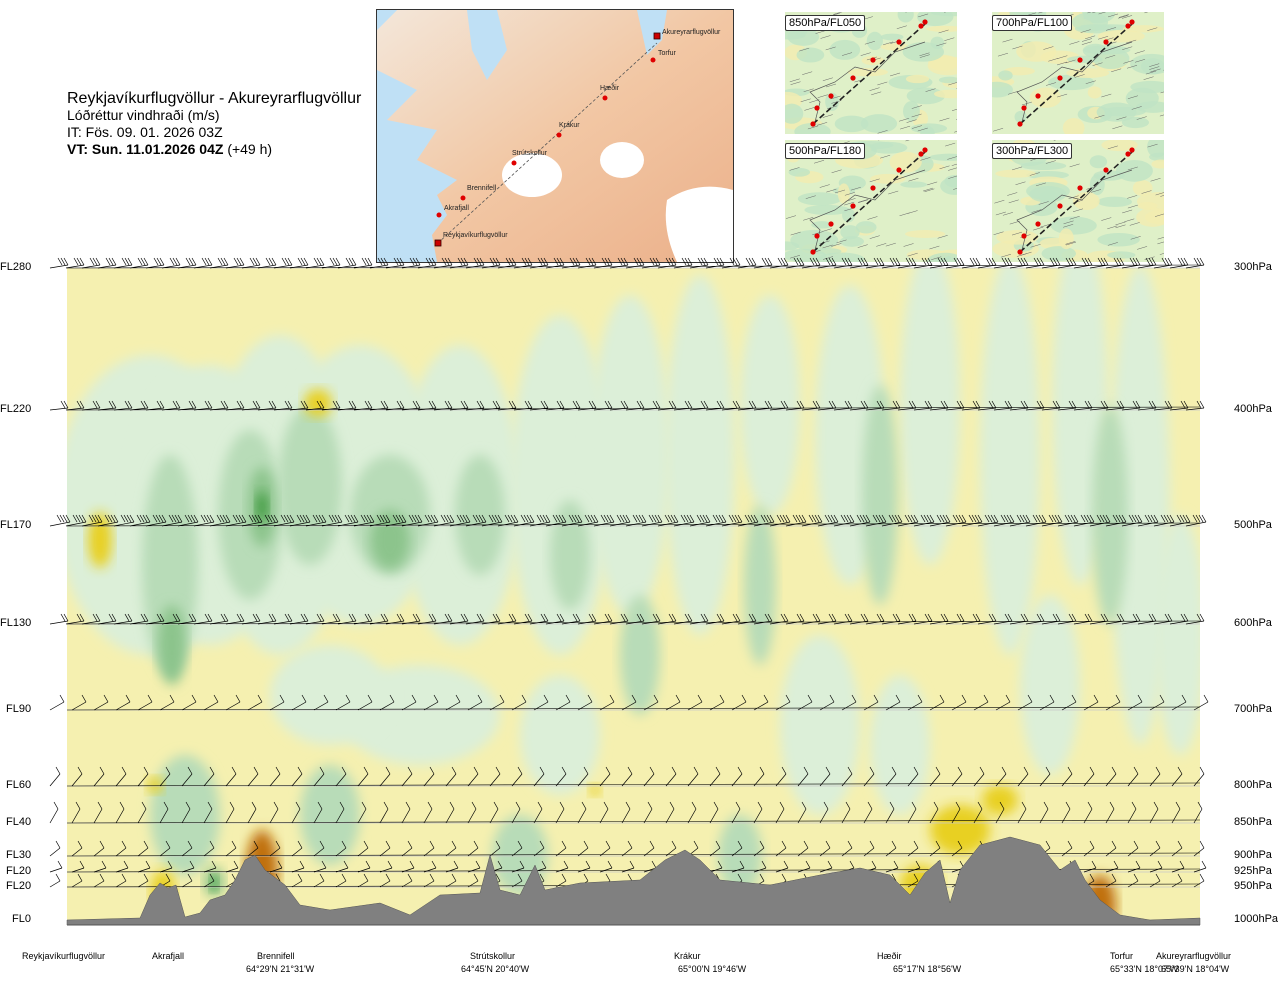 This screenshot has width=1280, height=981. Describe the element at coordinates (250, 149) in the screenshot. I see `valid-time-lead: (+49 h)` at that location.